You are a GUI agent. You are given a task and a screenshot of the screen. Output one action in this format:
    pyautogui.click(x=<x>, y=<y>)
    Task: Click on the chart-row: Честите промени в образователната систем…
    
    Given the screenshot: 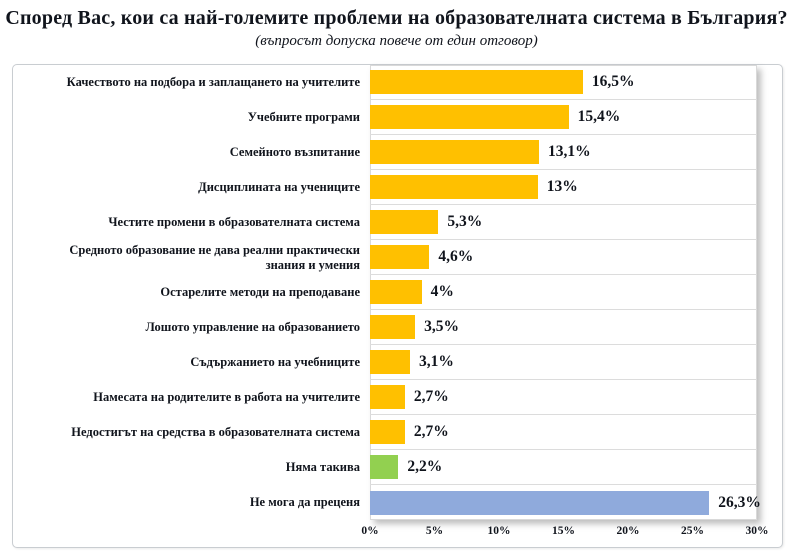 What is the action you would take?
    pyautogui.click(x=397, y=222)
    